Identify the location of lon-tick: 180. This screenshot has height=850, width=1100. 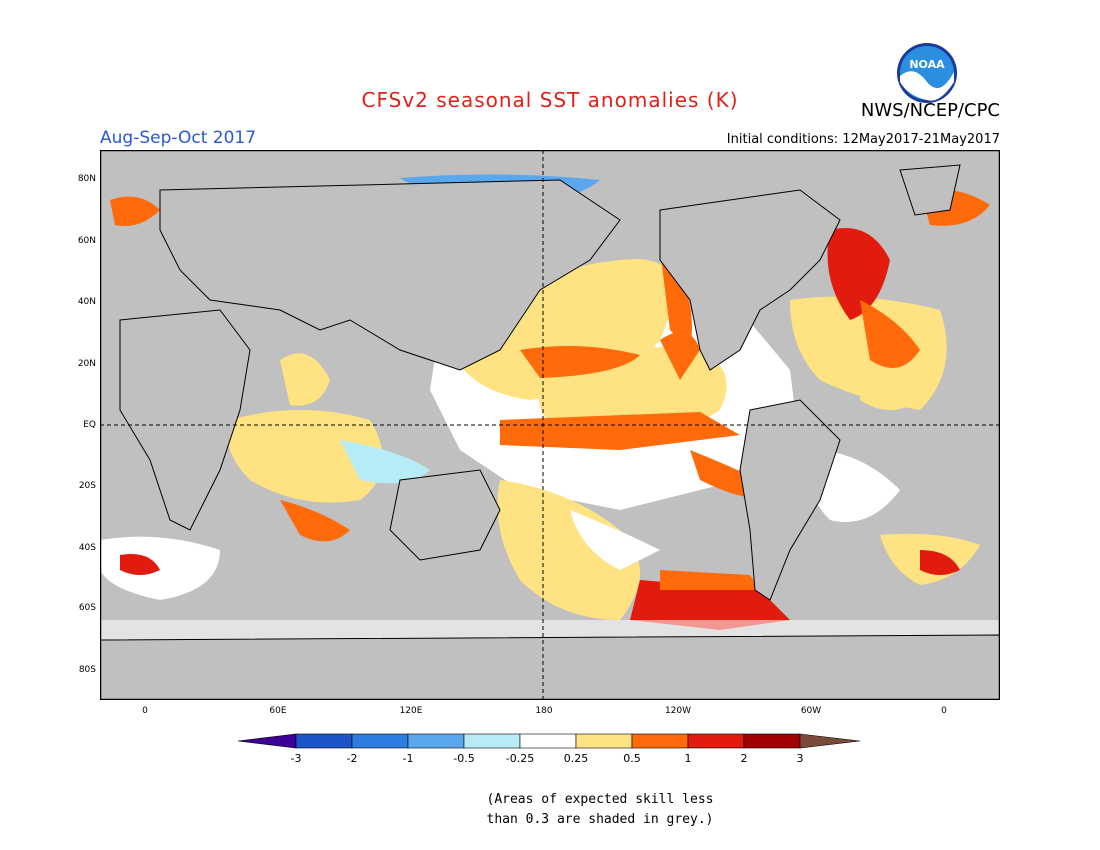
(544, 711).